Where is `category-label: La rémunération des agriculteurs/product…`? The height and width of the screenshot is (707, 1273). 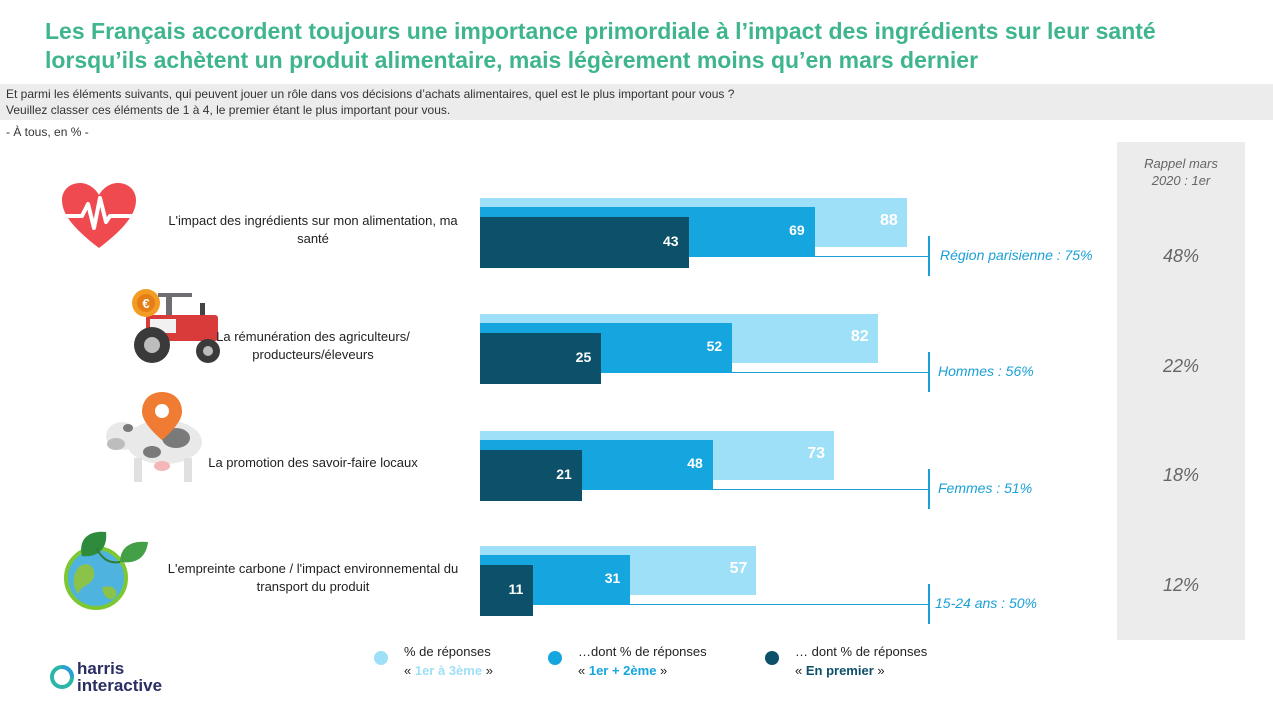
category-label: La rémunération des agriculteurs/product… is located at coordinates (313, 346).